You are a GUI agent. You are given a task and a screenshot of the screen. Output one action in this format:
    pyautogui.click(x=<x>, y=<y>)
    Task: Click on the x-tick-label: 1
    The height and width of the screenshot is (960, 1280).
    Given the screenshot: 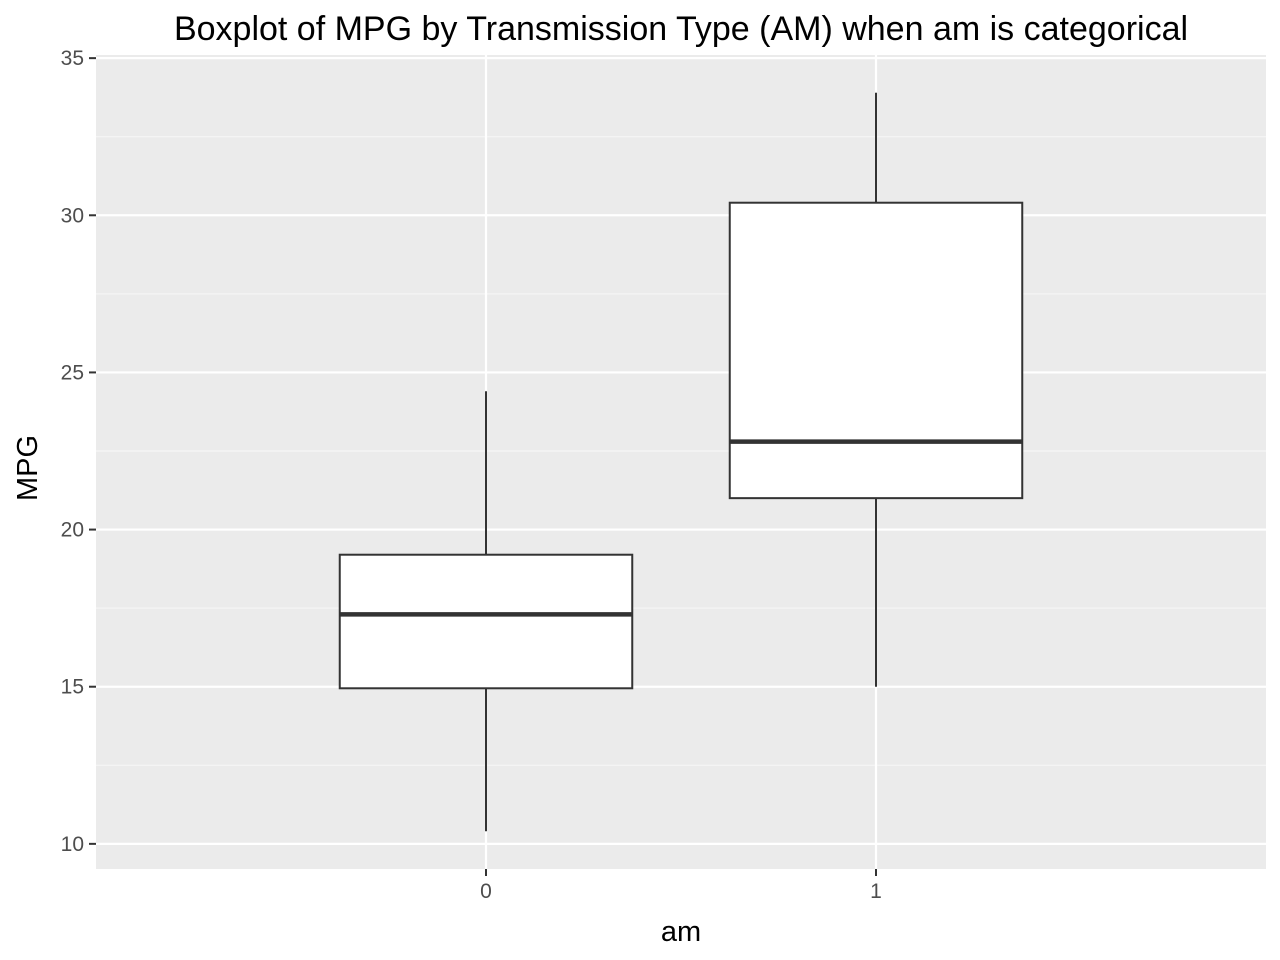 What is the action you would take?
    pyautogui.click(x=876, y=891)
    